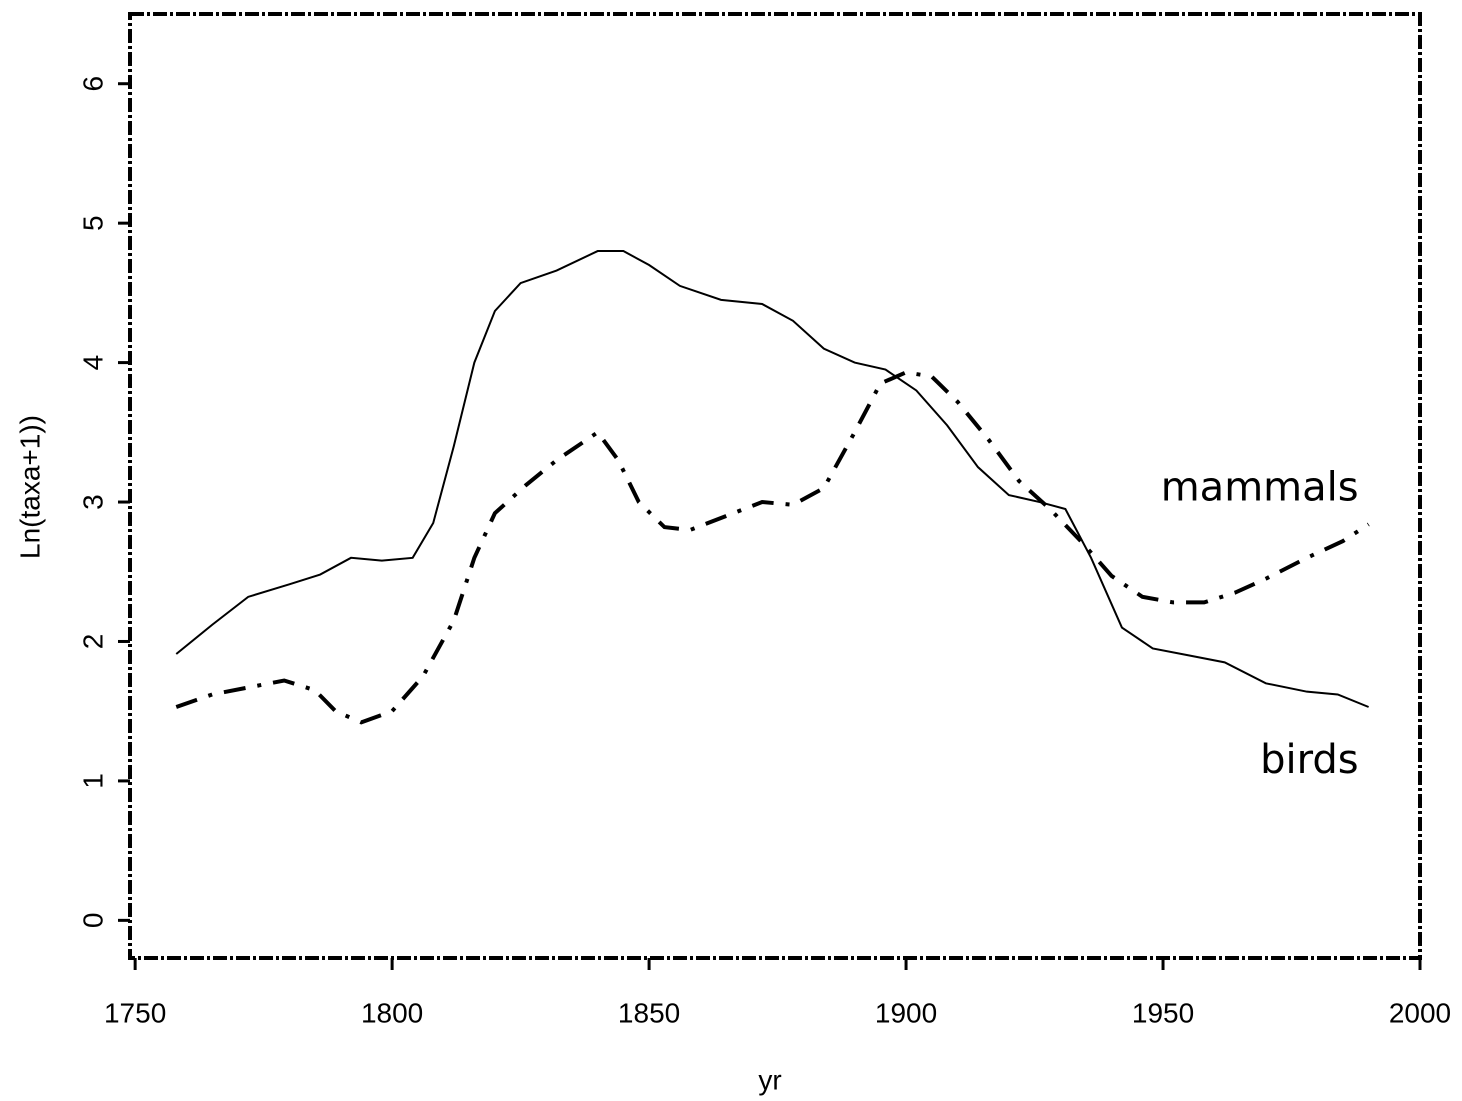  Describe the element at coordinates (392, 1012) in the screenshot. I see `x-tick-label: 1800` at that location.